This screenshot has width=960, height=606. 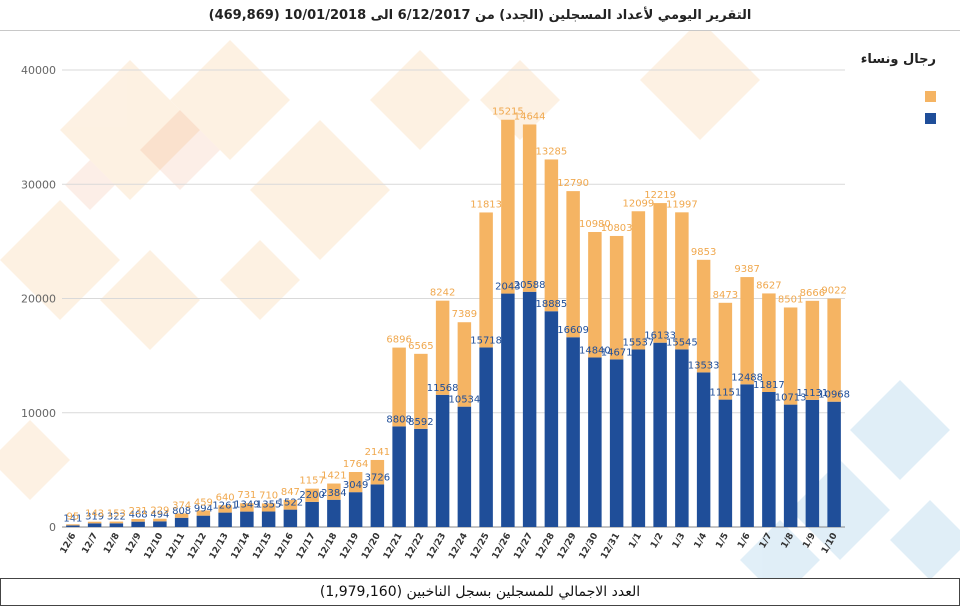 I want to click on x-tick-label: 1/4, so click(x=701, y=541).